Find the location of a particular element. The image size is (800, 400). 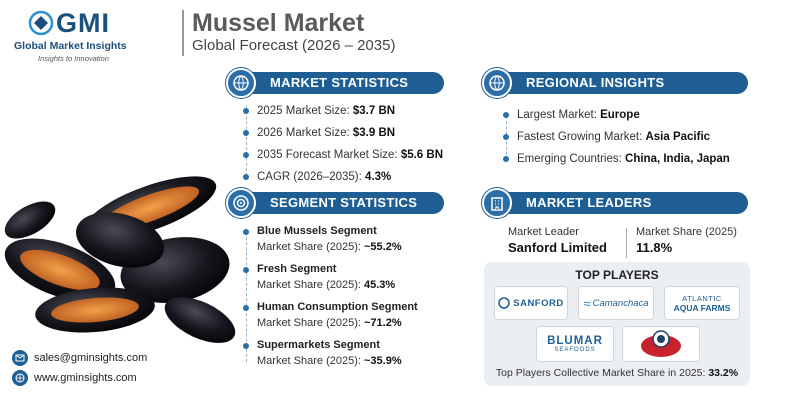

segment-statistics-header: SEGMENT STATISTICS is located at coordinates (341, 203).